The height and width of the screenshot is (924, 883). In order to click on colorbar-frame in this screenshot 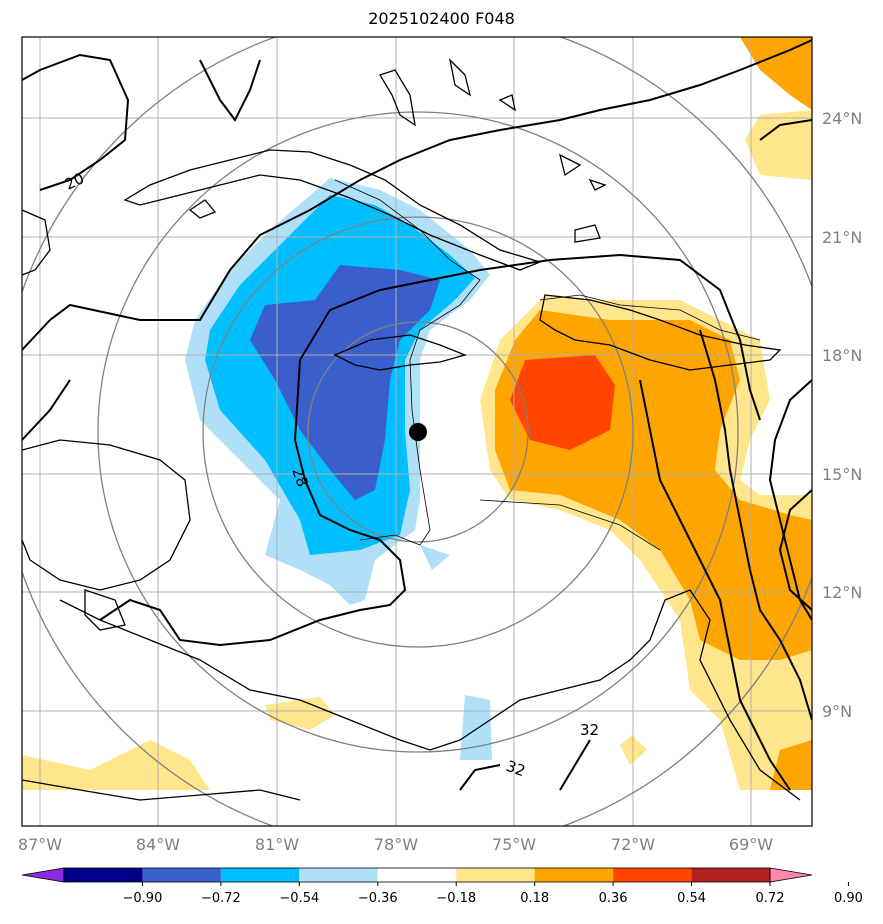, I will do `click(417, 875)`.